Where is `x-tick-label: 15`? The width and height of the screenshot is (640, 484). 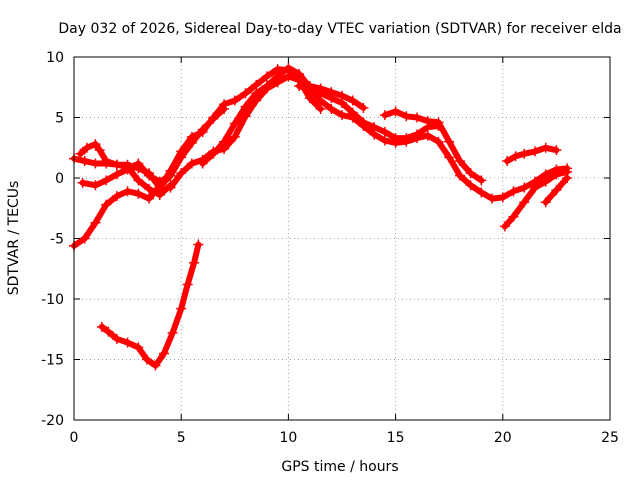
x-tick-label: 15 is located at coordinates (396, 438).